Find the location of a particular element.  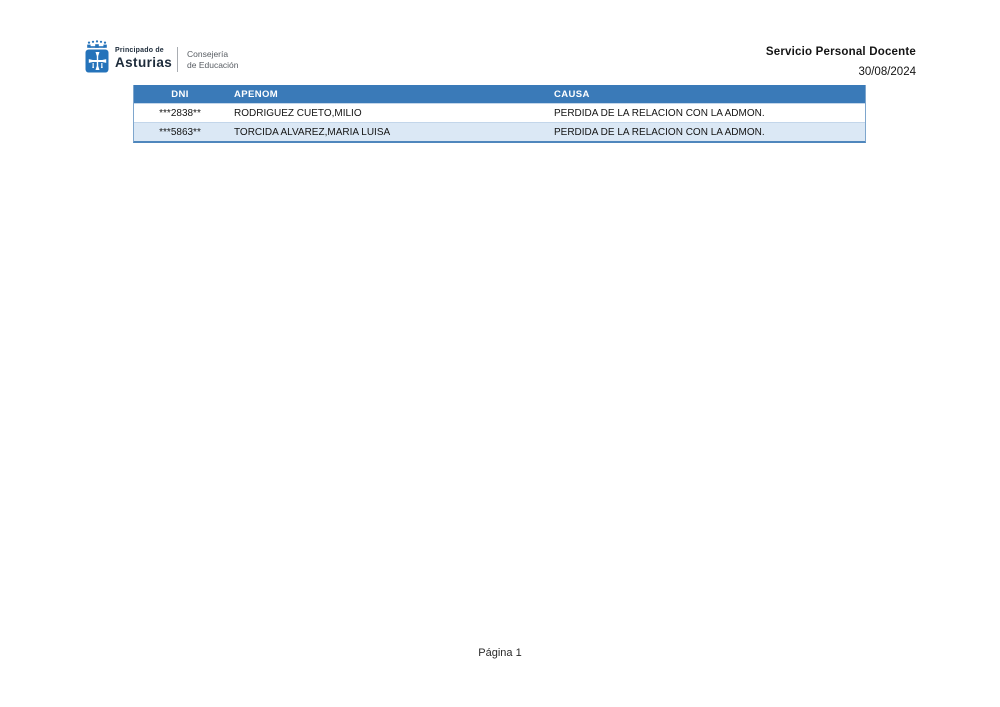

brand-divider is located at coordinates (177, 59).